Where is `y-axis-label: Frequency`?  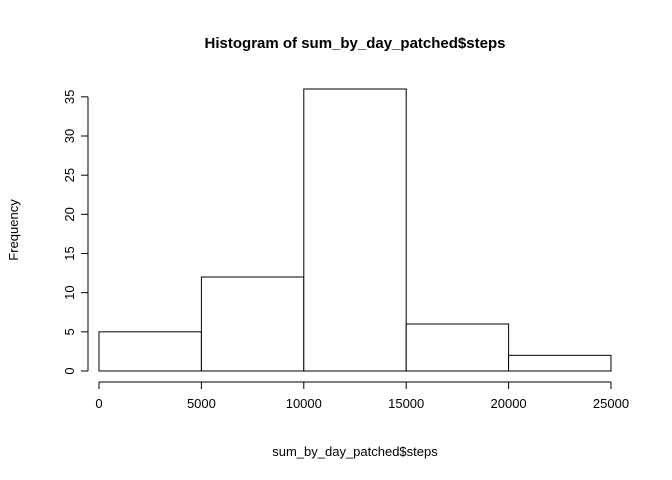 y-axis-label: Frequency is located at coordinates (13, 230).